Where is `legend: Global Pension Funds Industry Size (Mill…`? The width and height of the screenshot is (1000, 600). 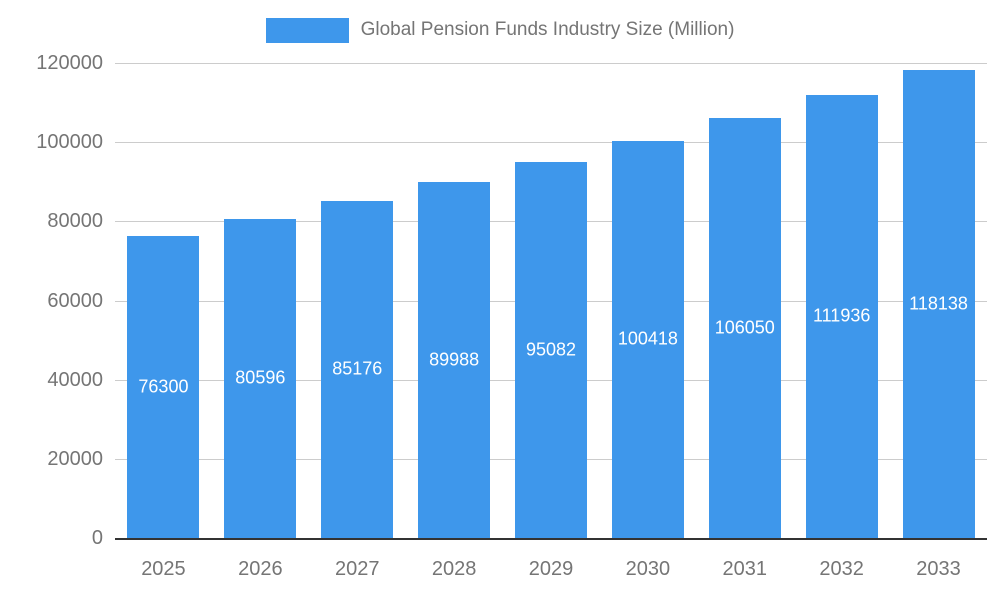 legend: Global Pension Funds Industry Size (Mill… is located at coordinates (500, 30).